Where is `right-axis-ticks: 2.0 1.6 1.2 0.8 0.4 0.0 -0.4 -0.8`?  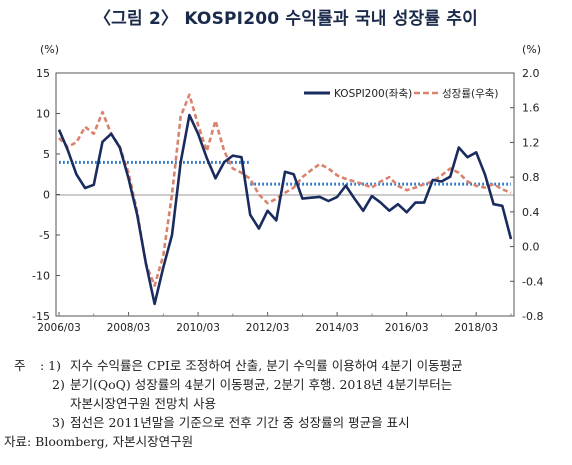
right-axis-ticks: 2.0 1.6 1.2 0.8 0.4 0.0 -0.4 -0.8 is located at coordinates (526, 195).